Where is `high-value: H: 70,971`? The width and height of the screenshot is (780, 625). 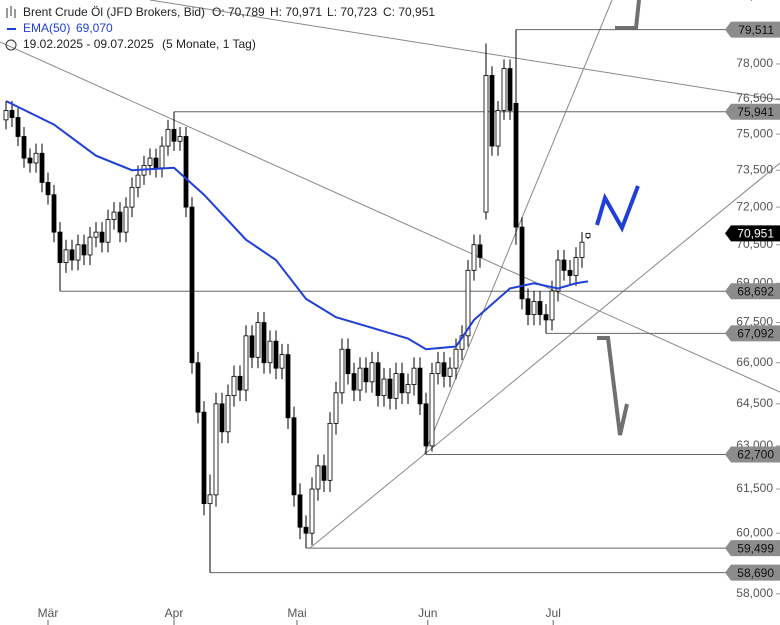 high-value: H: 70,971 is located at coordinates (296, 12).